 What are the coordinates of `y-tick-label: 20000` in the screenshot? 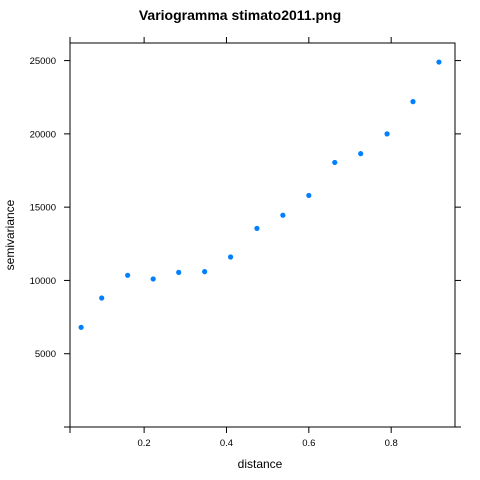 It's located at (43, 134).